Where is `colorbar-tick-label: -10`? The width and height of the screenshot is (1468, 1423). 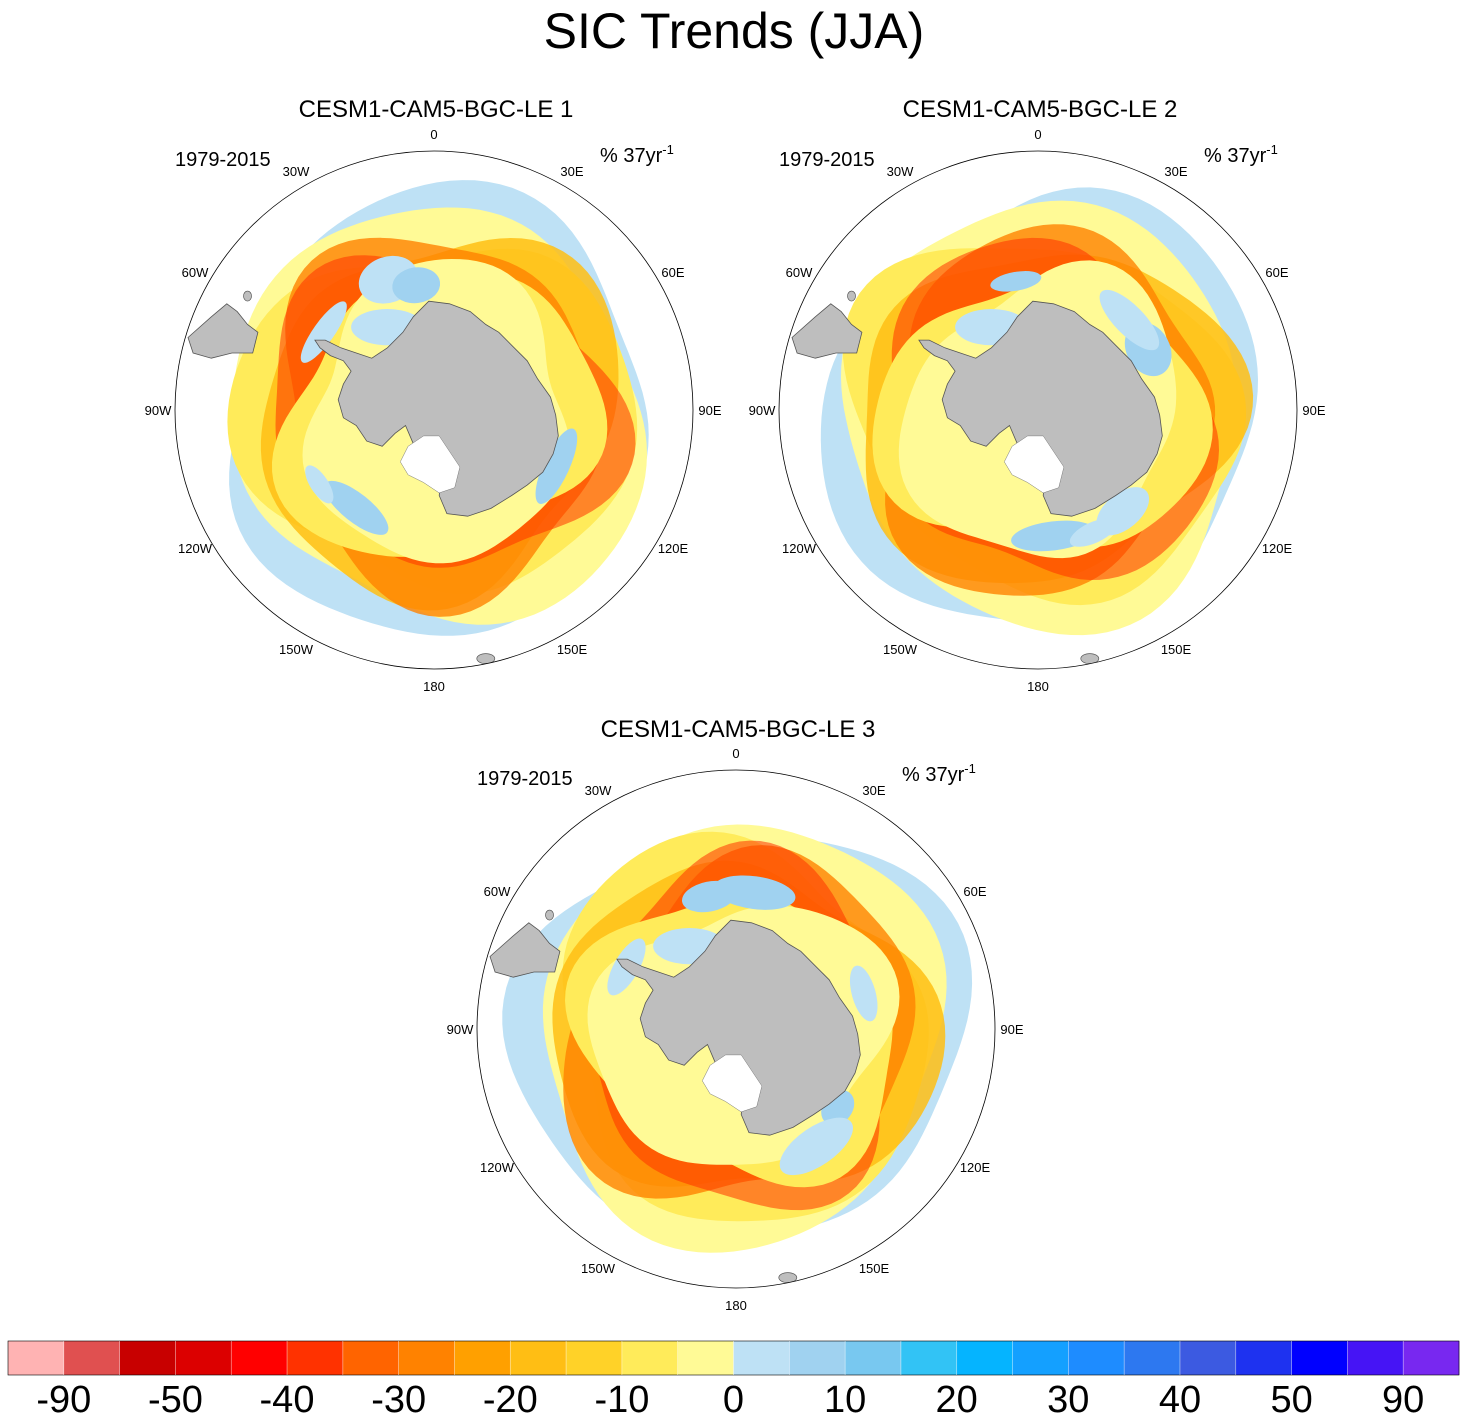
colorbar-tick-label: -10 is located at coordinates (621, 1400).